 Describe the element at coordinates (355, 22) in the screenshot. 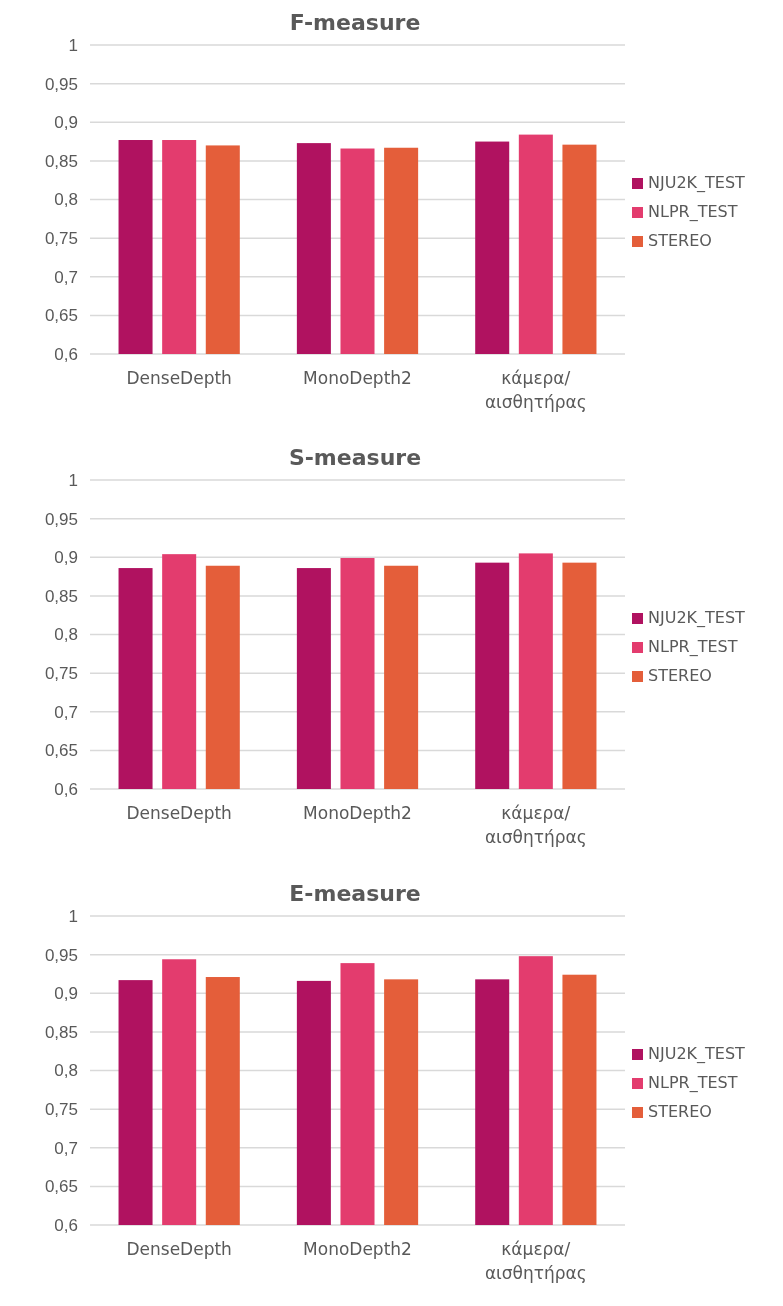

I see `chart-title: F-measure` at that location.